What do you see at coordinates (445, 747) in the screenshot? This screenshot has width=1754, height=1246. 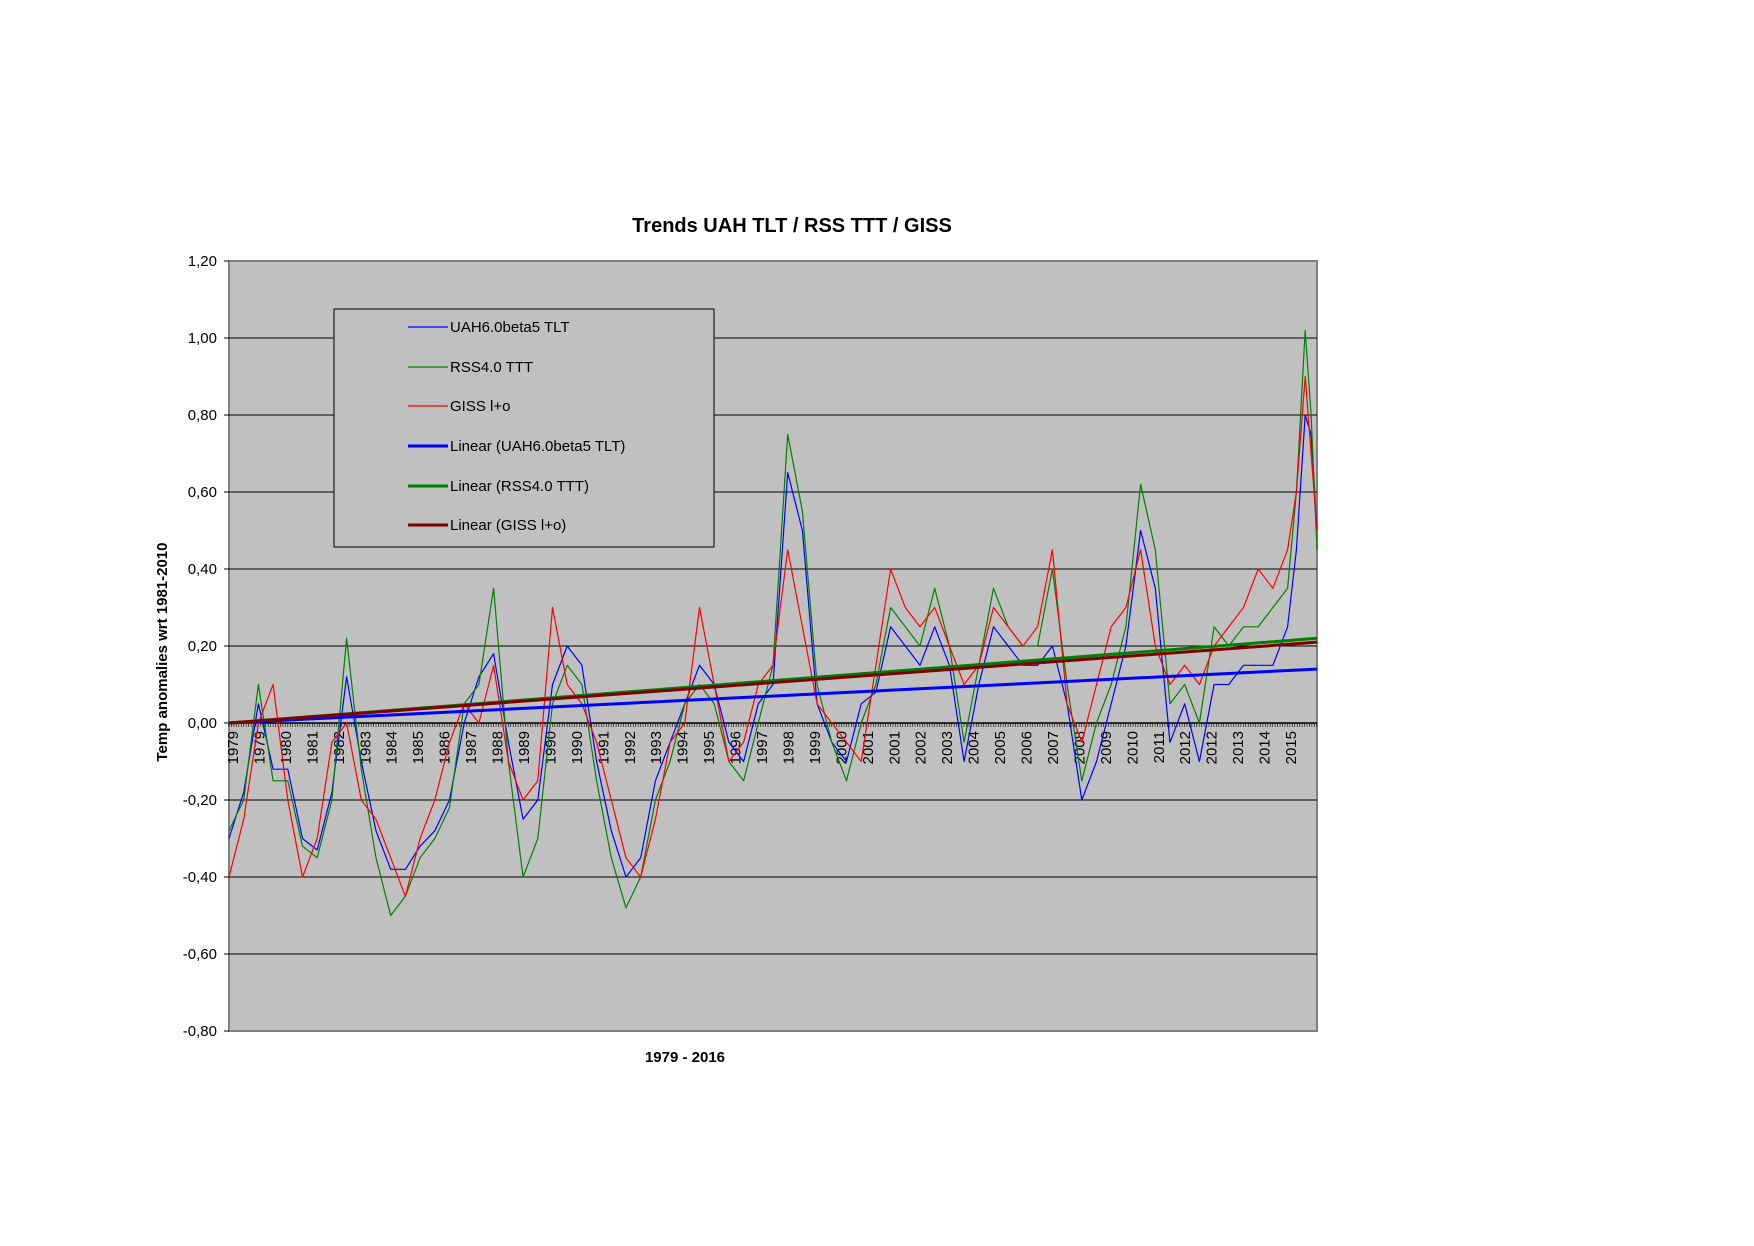 I see `x-tick-label: 1986` at bounding box center [445, 747].